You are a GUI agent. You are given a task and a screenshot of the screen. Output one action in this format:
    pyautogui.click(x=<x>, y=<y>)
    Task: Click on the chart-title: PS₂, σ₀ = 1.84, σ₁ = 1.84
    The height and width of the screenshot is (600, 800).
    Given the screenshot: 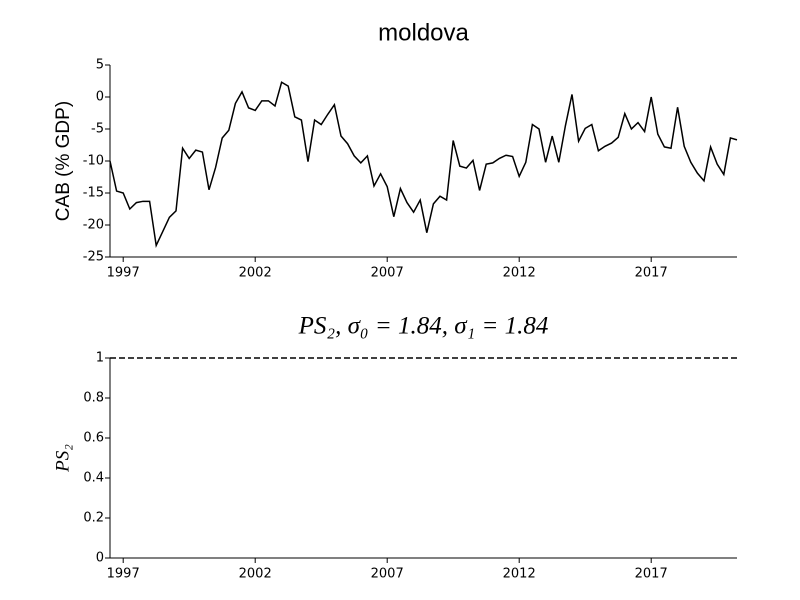 What is the action you would take?
    pyautogui.click(x=423, y=326)
    